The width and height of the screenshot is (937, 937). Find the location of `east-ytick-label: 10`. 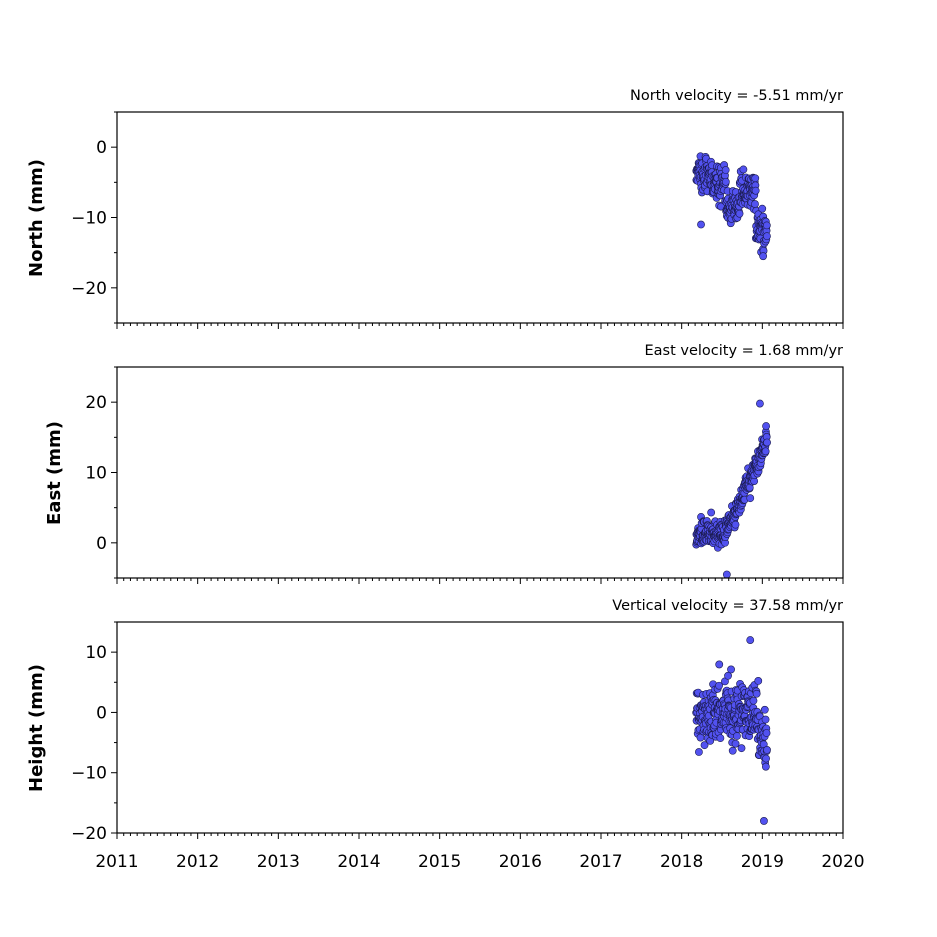

east-ytick-label: 10 is located at coordinates (96, 474).